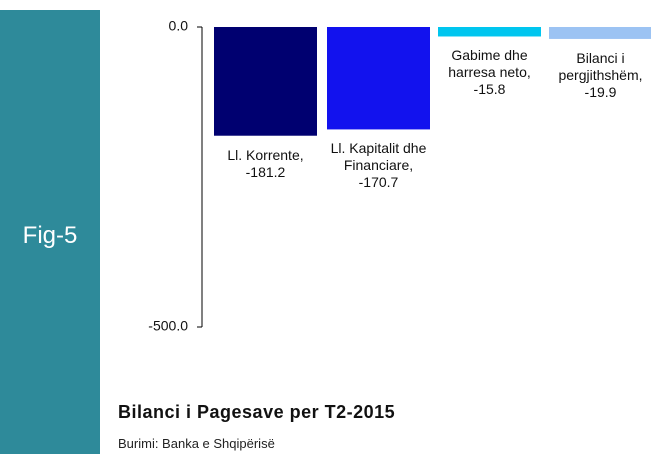 The width and height of the screenshot is (651, 454). I want to click on chart-title: Bilanci i Pagesave per T2-2015, so click(257, 412).